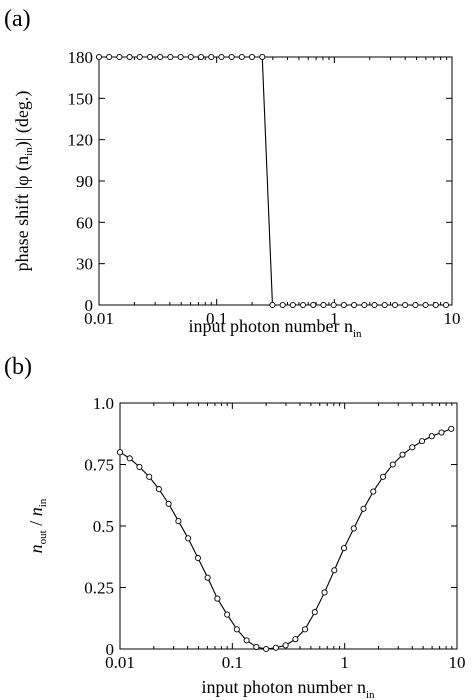  I want to click on y-axis-label-a-tail: )| (deg.), so click(22, 119).